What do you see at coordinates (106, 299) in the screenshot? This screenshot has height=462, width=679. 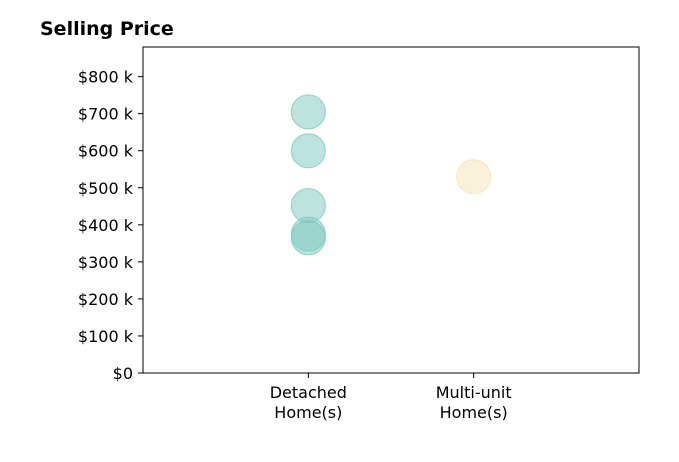 I see `y-tick-label: $200 k` at bounding box center [106, 299].